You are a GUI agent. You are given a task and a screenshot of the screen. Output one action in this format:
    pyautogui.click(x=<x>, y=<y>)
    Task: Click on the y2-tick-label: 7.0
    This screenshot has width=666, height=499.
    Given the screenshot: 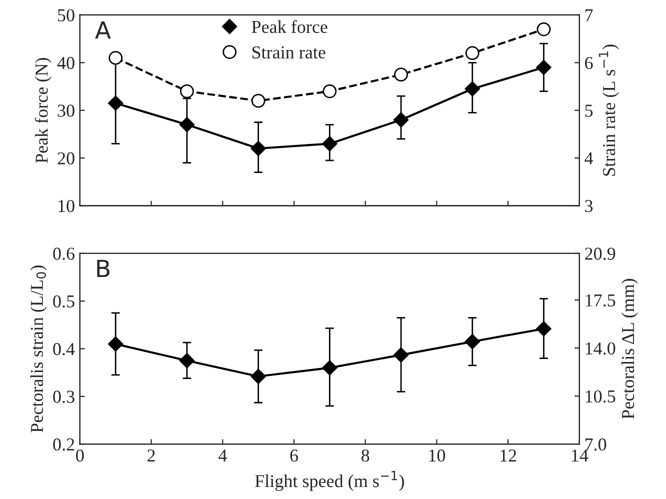 What is the action you would take?
    pyautogui.click(x=595, y=444)
    